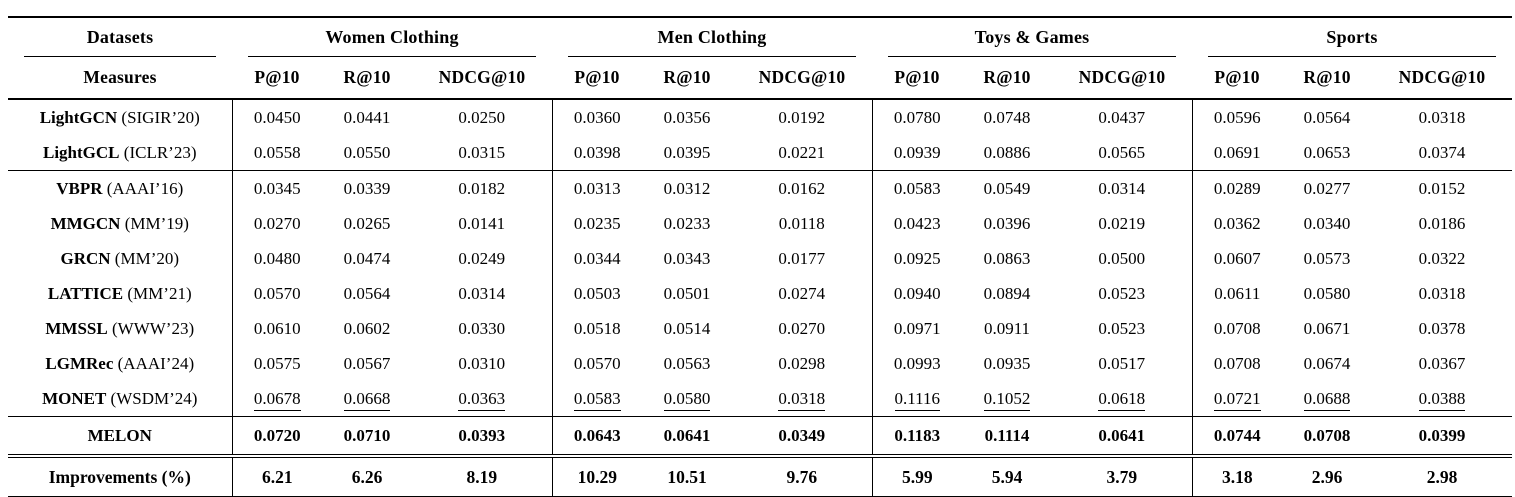  I want to click on metric-value-cell: 0.0318, so click(802, 399).